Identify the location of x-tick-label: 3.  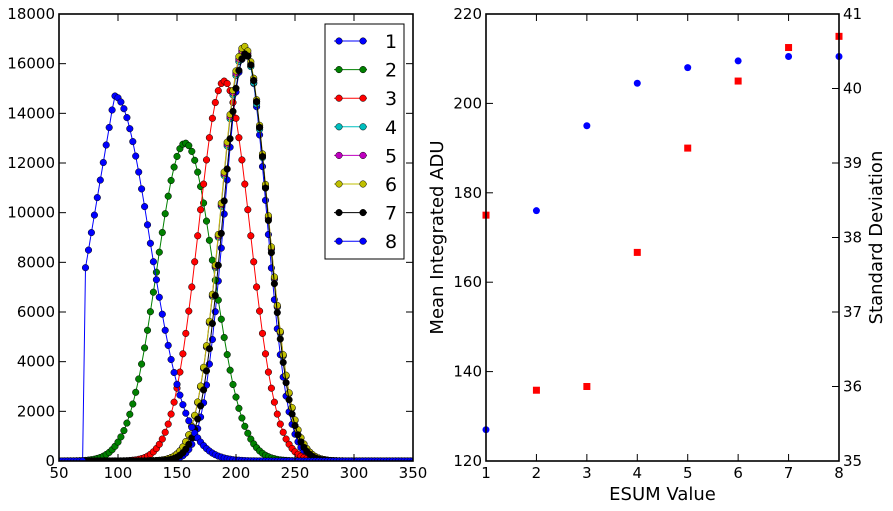
(587, 473).